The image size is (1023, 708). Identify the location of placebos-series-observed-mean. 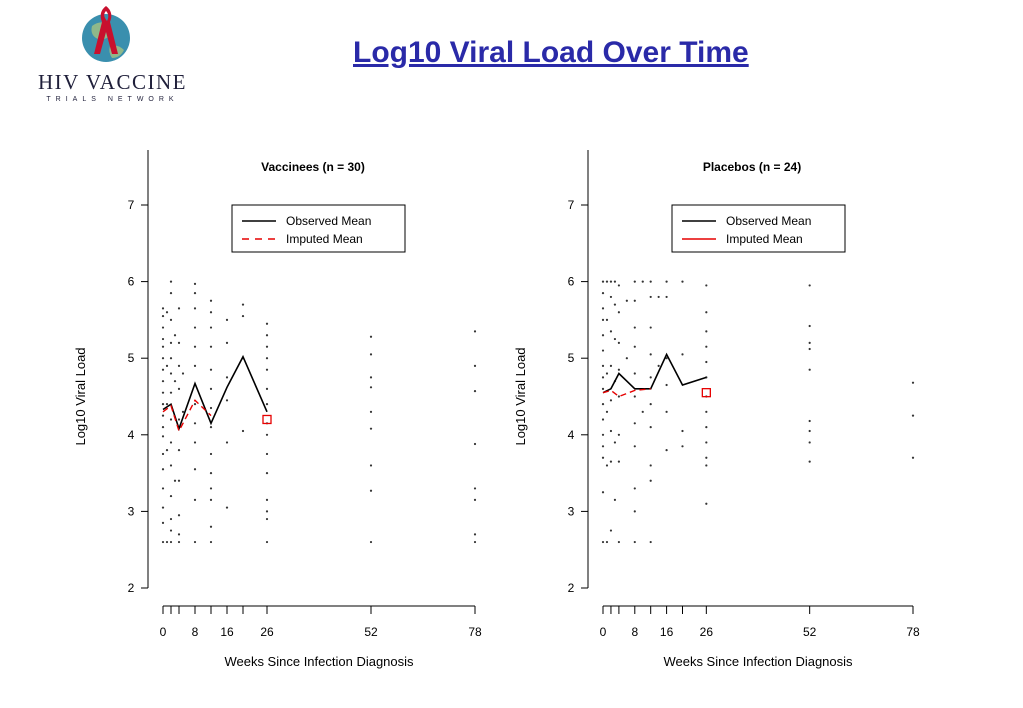
(654, 373).